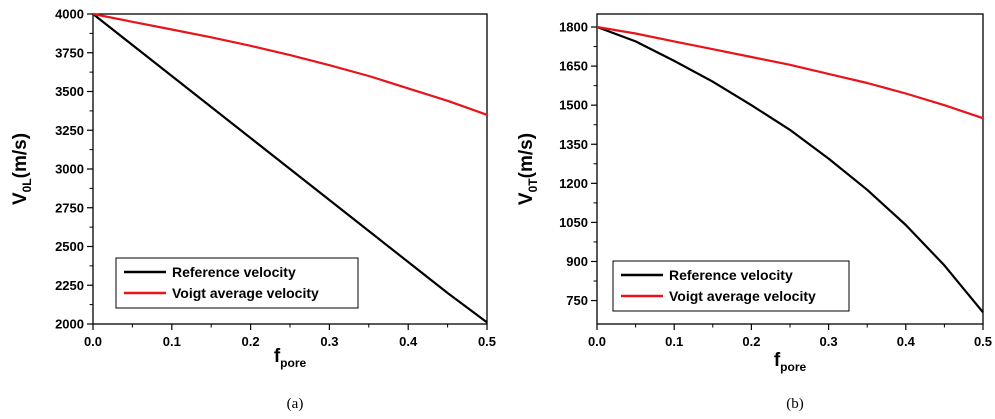  What do you see at coordinates (577, 300) in the screenshot?
I see `y-tick-label: 750` at bounding box center [577, 300].